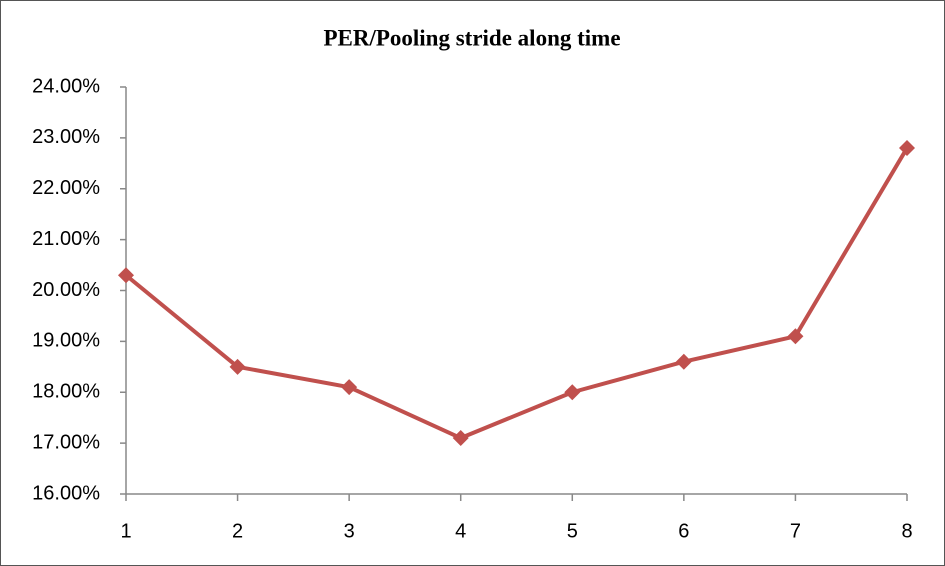 This screenshot has height=566, width=945. What do you see at coordinates (906, 531) in the screenshot?
I see `x-tick-label: 8` at bounding box center [906, 531].